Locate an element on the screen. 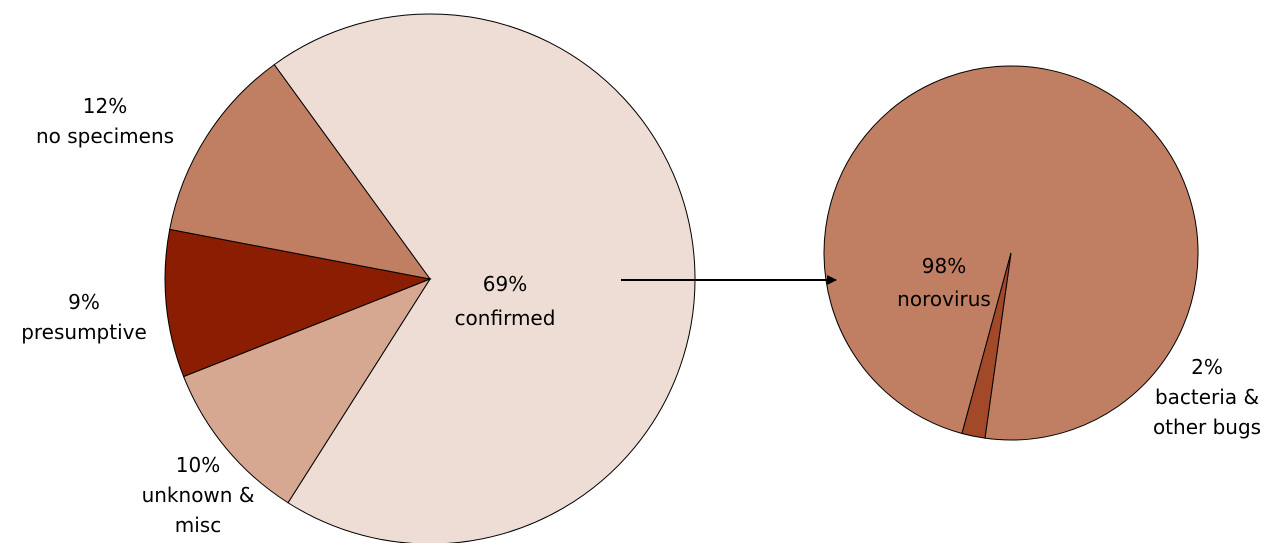 The width and height of the screenshot is (1277, 548). slice-category-label: no specimens is located at coordinates (105, 136).